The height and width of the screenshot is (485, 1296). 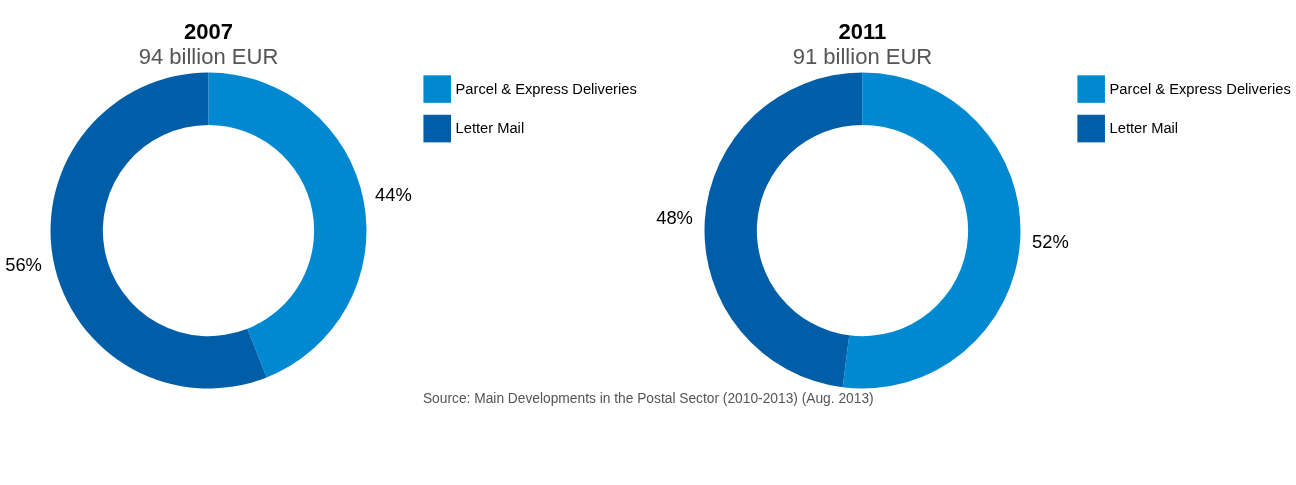 What do you see at coordinates (208, 57) in the screenshot?
I see `chart-subtitle: 94 billion EUR` at bounding box center [208, 57].